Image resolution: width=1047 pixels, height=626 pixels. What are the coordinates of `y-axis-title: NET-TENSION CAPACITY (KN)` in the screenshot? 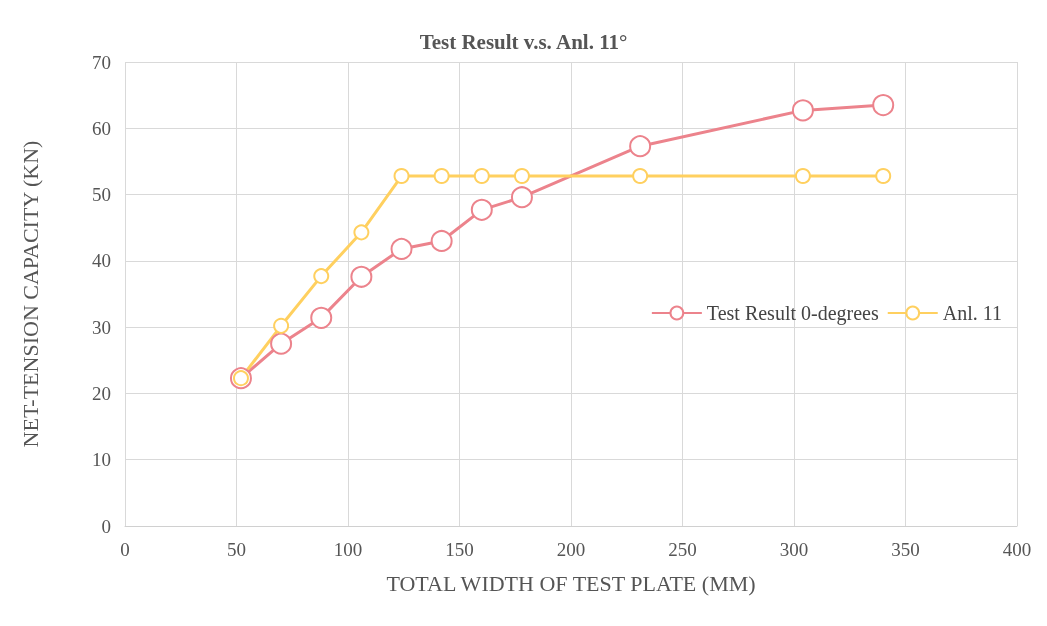 It's located at (30, 294).